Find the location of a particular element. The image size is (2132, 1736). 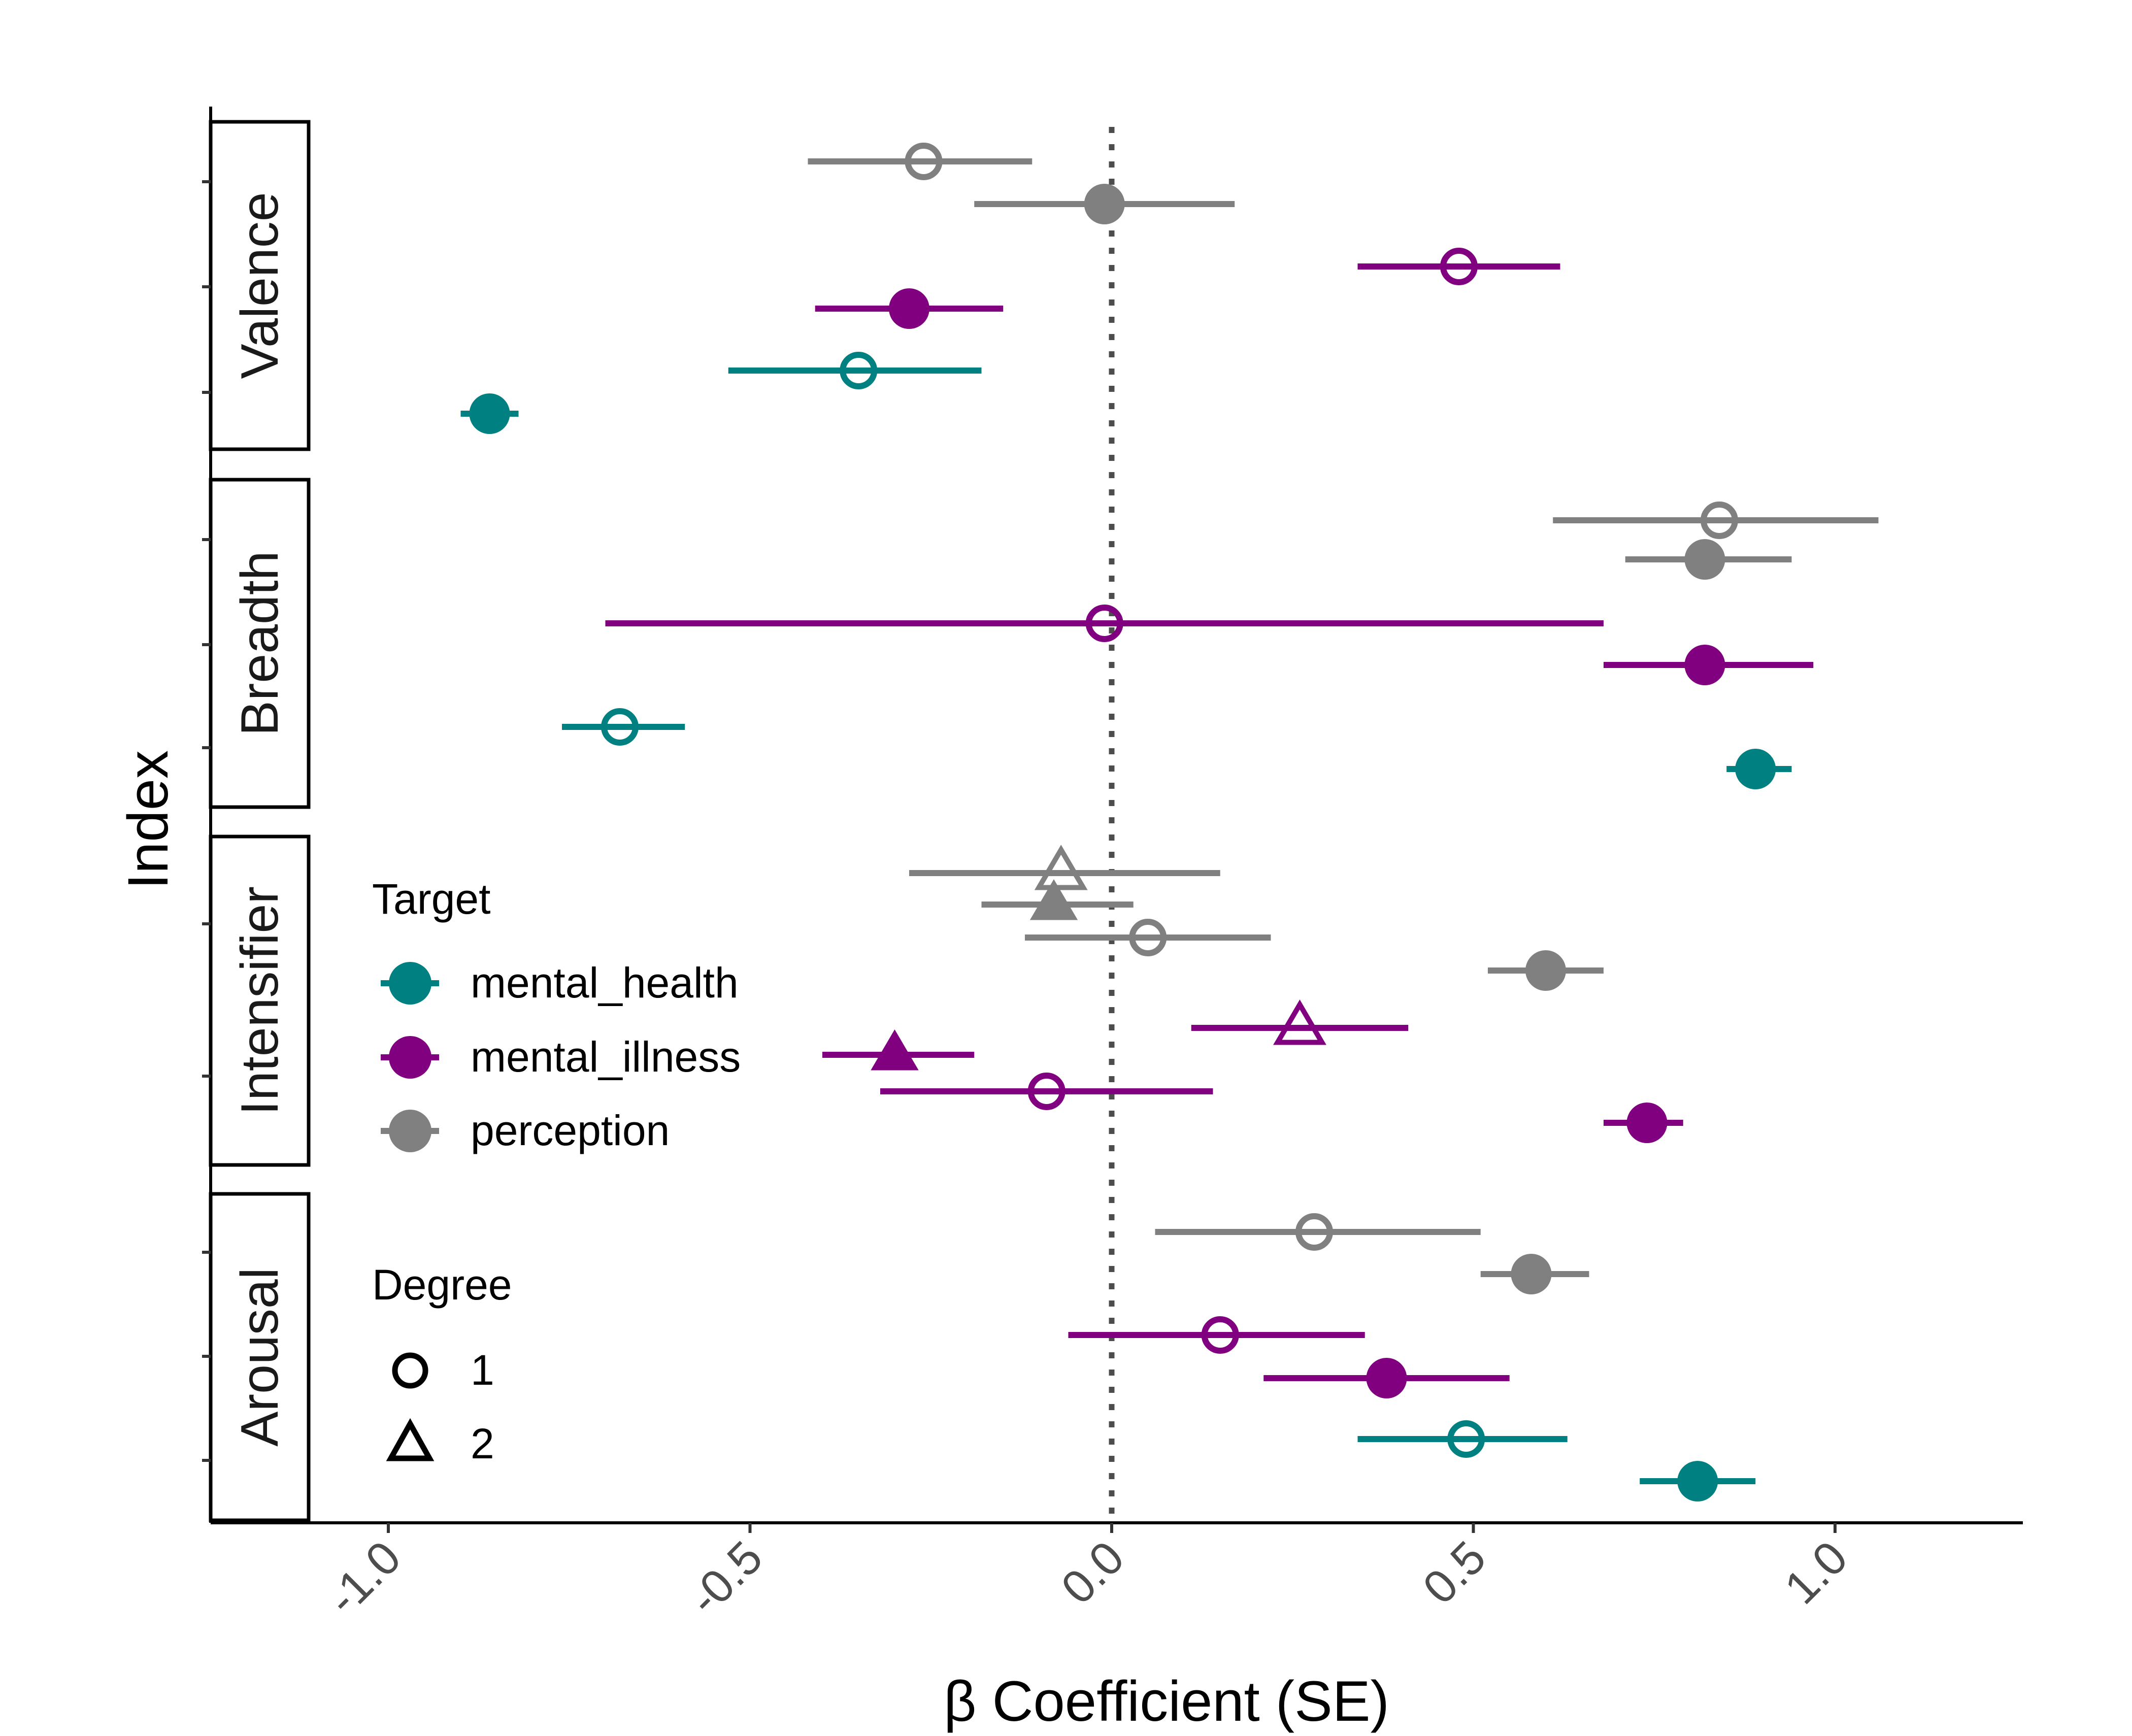

legend-entry-mental-illness: mental_illness is located at coordinates (561, 1057).